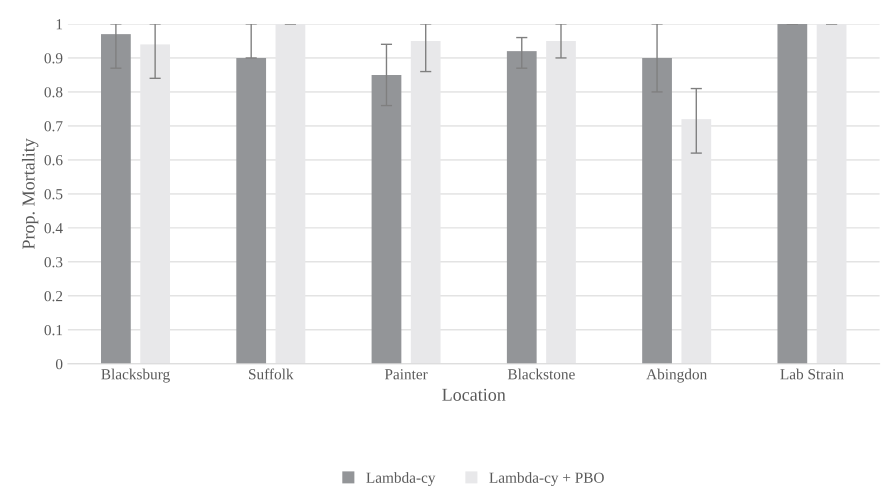  I want to click on y-tick-label: 0, so click(59, 364).